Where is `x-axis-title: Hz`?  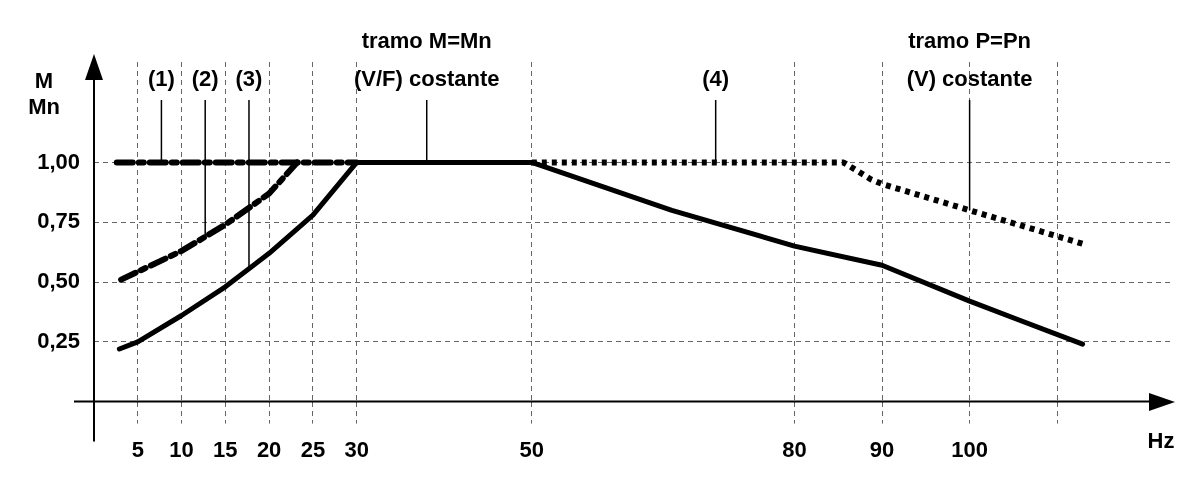
x-axis-title: Hz is located at coordinates (1161, 440).